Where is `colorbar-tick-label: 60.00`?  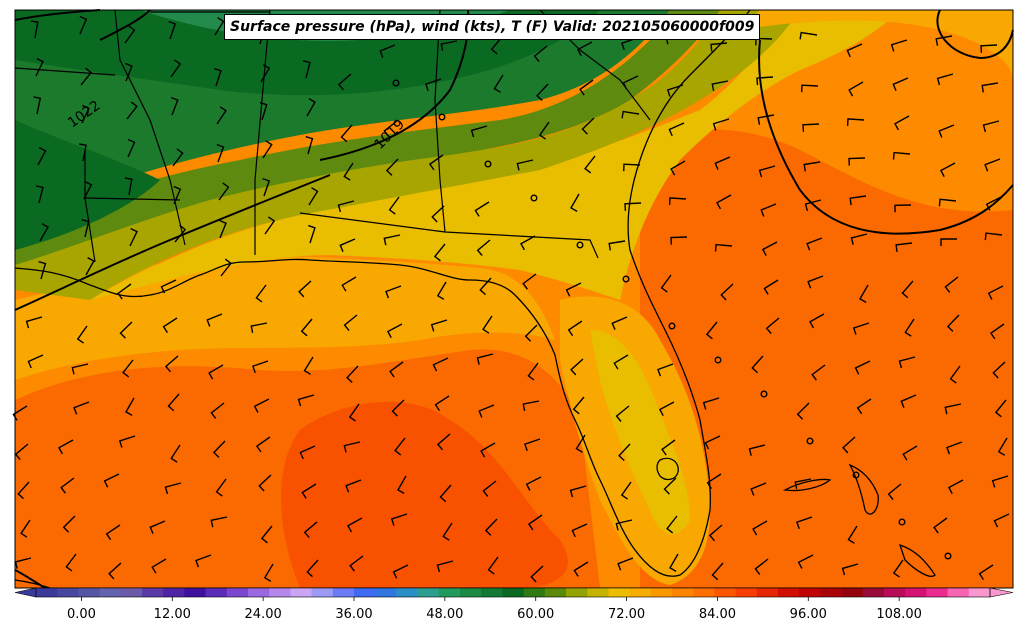
colorbar-tick-label: 60.00 is located at coordinates (536, 614).